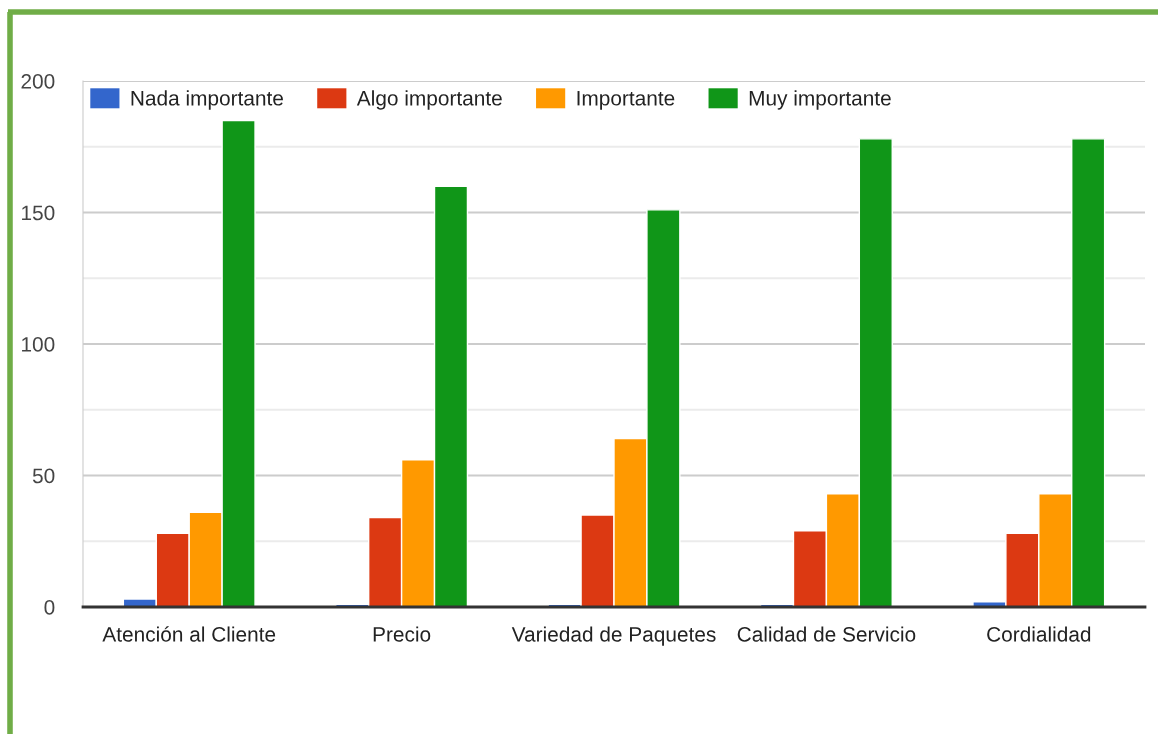 The width and height of the screenshot is (1158, 734). I want to click on legend-label: Importante, so click(626, 100).